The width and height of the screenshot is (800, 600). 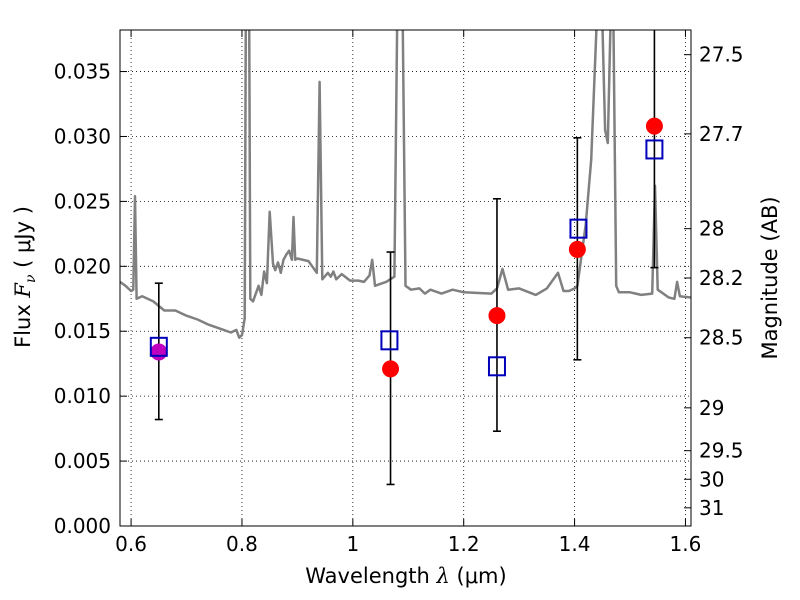 What do you see at coordinates (82, 266) in the screenshot?
I see `y-tick-label: 0.020` at bounding box center [82, 266].